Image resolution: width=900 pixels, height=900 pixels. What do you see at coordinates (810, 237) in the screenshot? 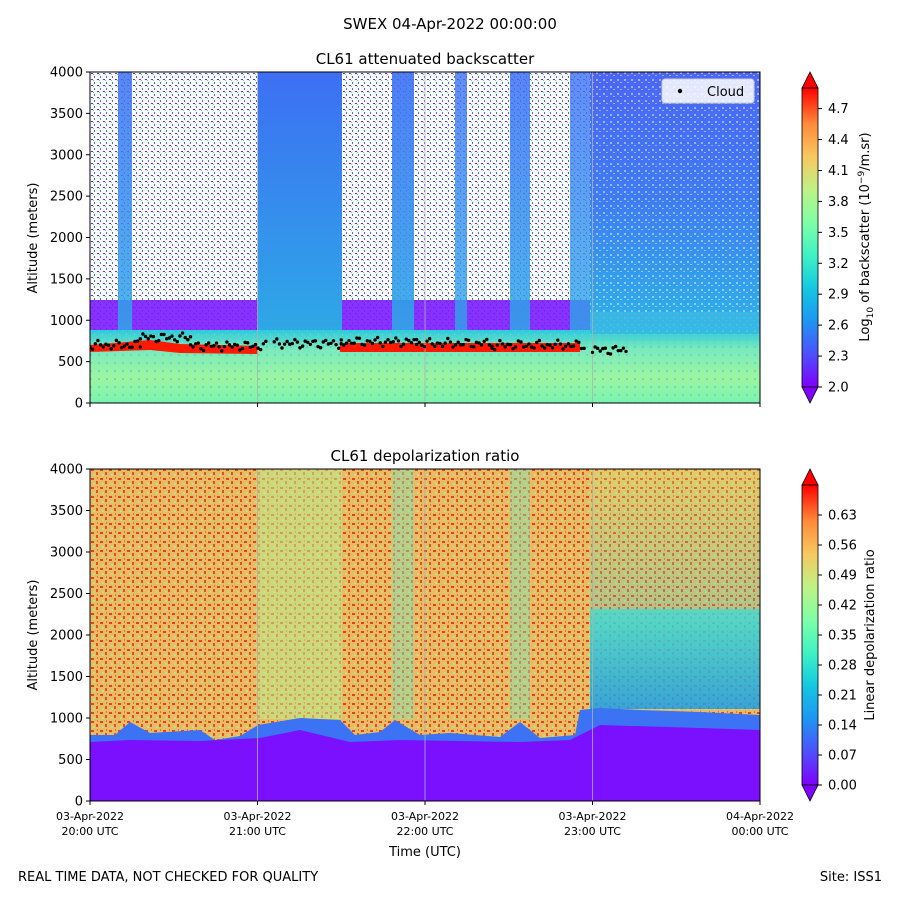
I see `colorbar-bar` at bounding box center [810, 237].